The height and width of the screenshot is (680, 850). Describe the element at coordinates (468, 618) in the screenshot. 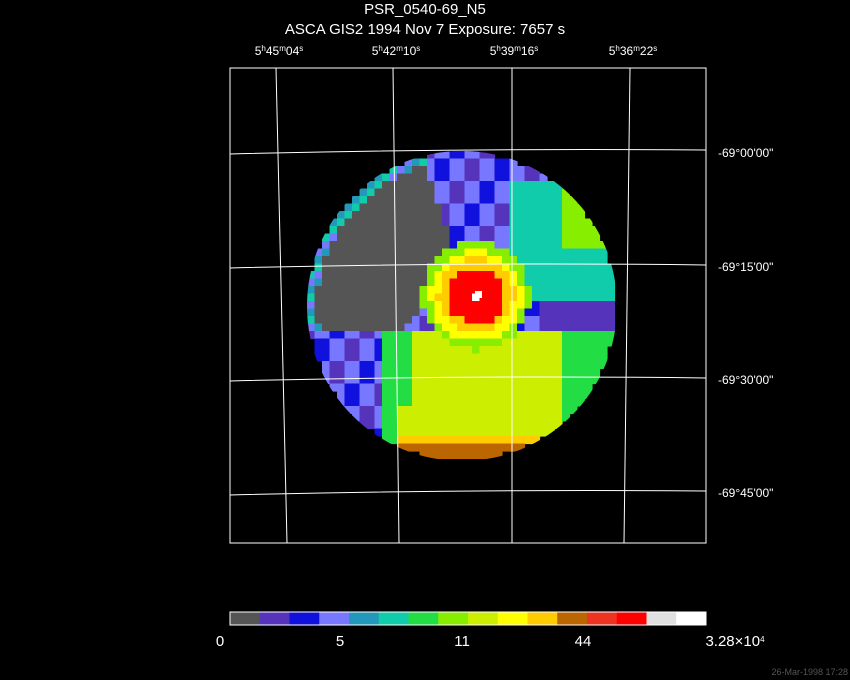

I see `colorbar-outline` at that location.